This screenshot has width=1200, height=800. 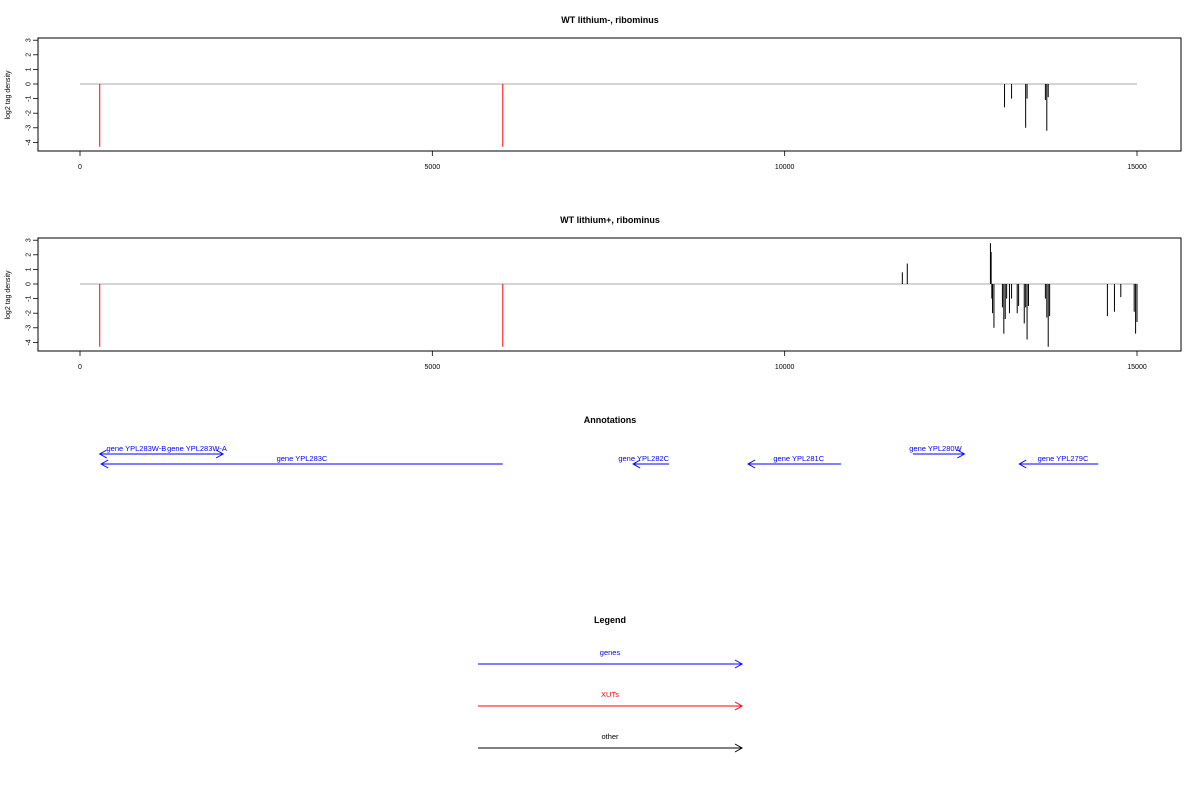 What do you see at coordinates (80, 367) in the screenshot?
I see `panel-2-xtick-label: 0` at bounding box center [80, 367].